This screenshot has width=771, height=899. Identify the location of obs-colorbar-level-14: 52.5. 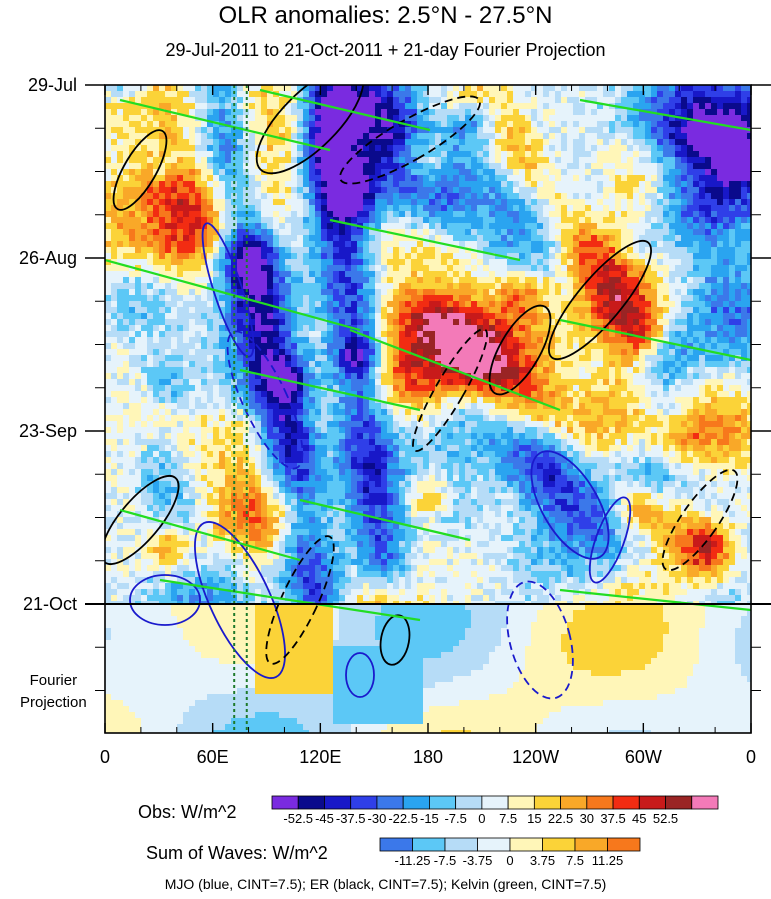
(665, 818).